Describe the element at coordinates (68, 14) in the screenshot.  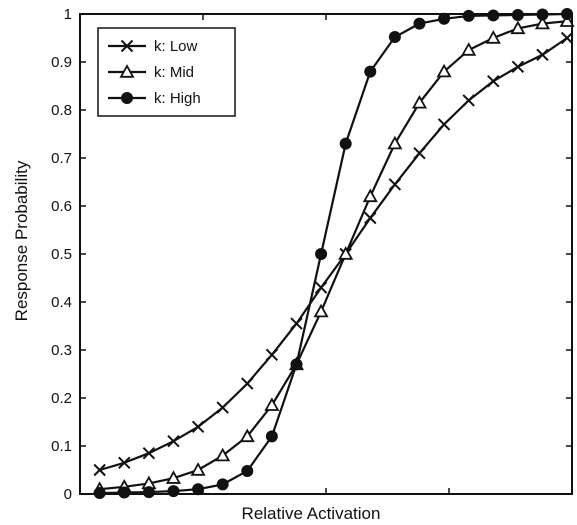
I see `y-tick-label: 1` at that location.